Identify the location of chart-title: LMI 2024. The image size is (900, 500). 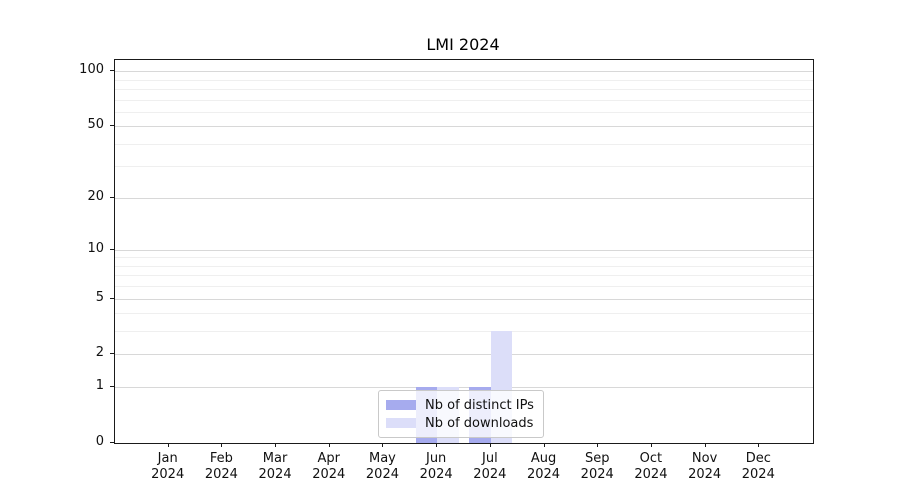
(463, 44).